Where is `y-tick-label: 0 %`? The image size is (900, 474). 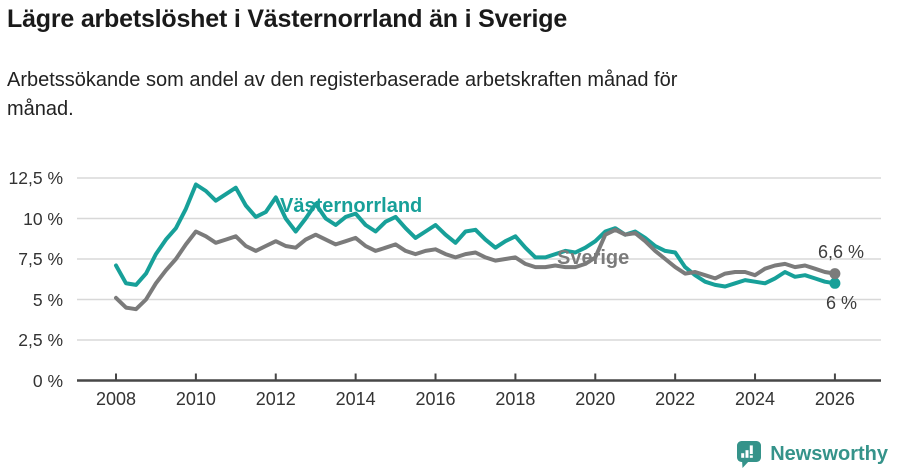 y-tick-label: 0 % is located at coordinates (47, 380).